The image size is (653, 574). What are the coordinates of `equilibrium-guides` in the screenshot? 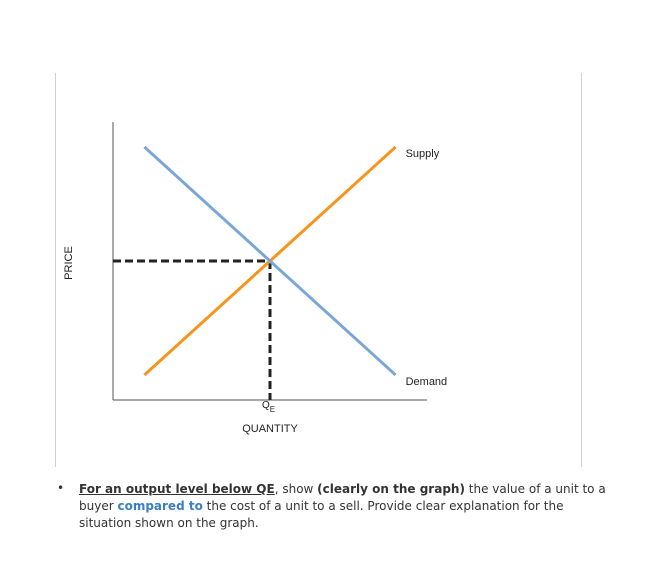 It's located at (192, 329).